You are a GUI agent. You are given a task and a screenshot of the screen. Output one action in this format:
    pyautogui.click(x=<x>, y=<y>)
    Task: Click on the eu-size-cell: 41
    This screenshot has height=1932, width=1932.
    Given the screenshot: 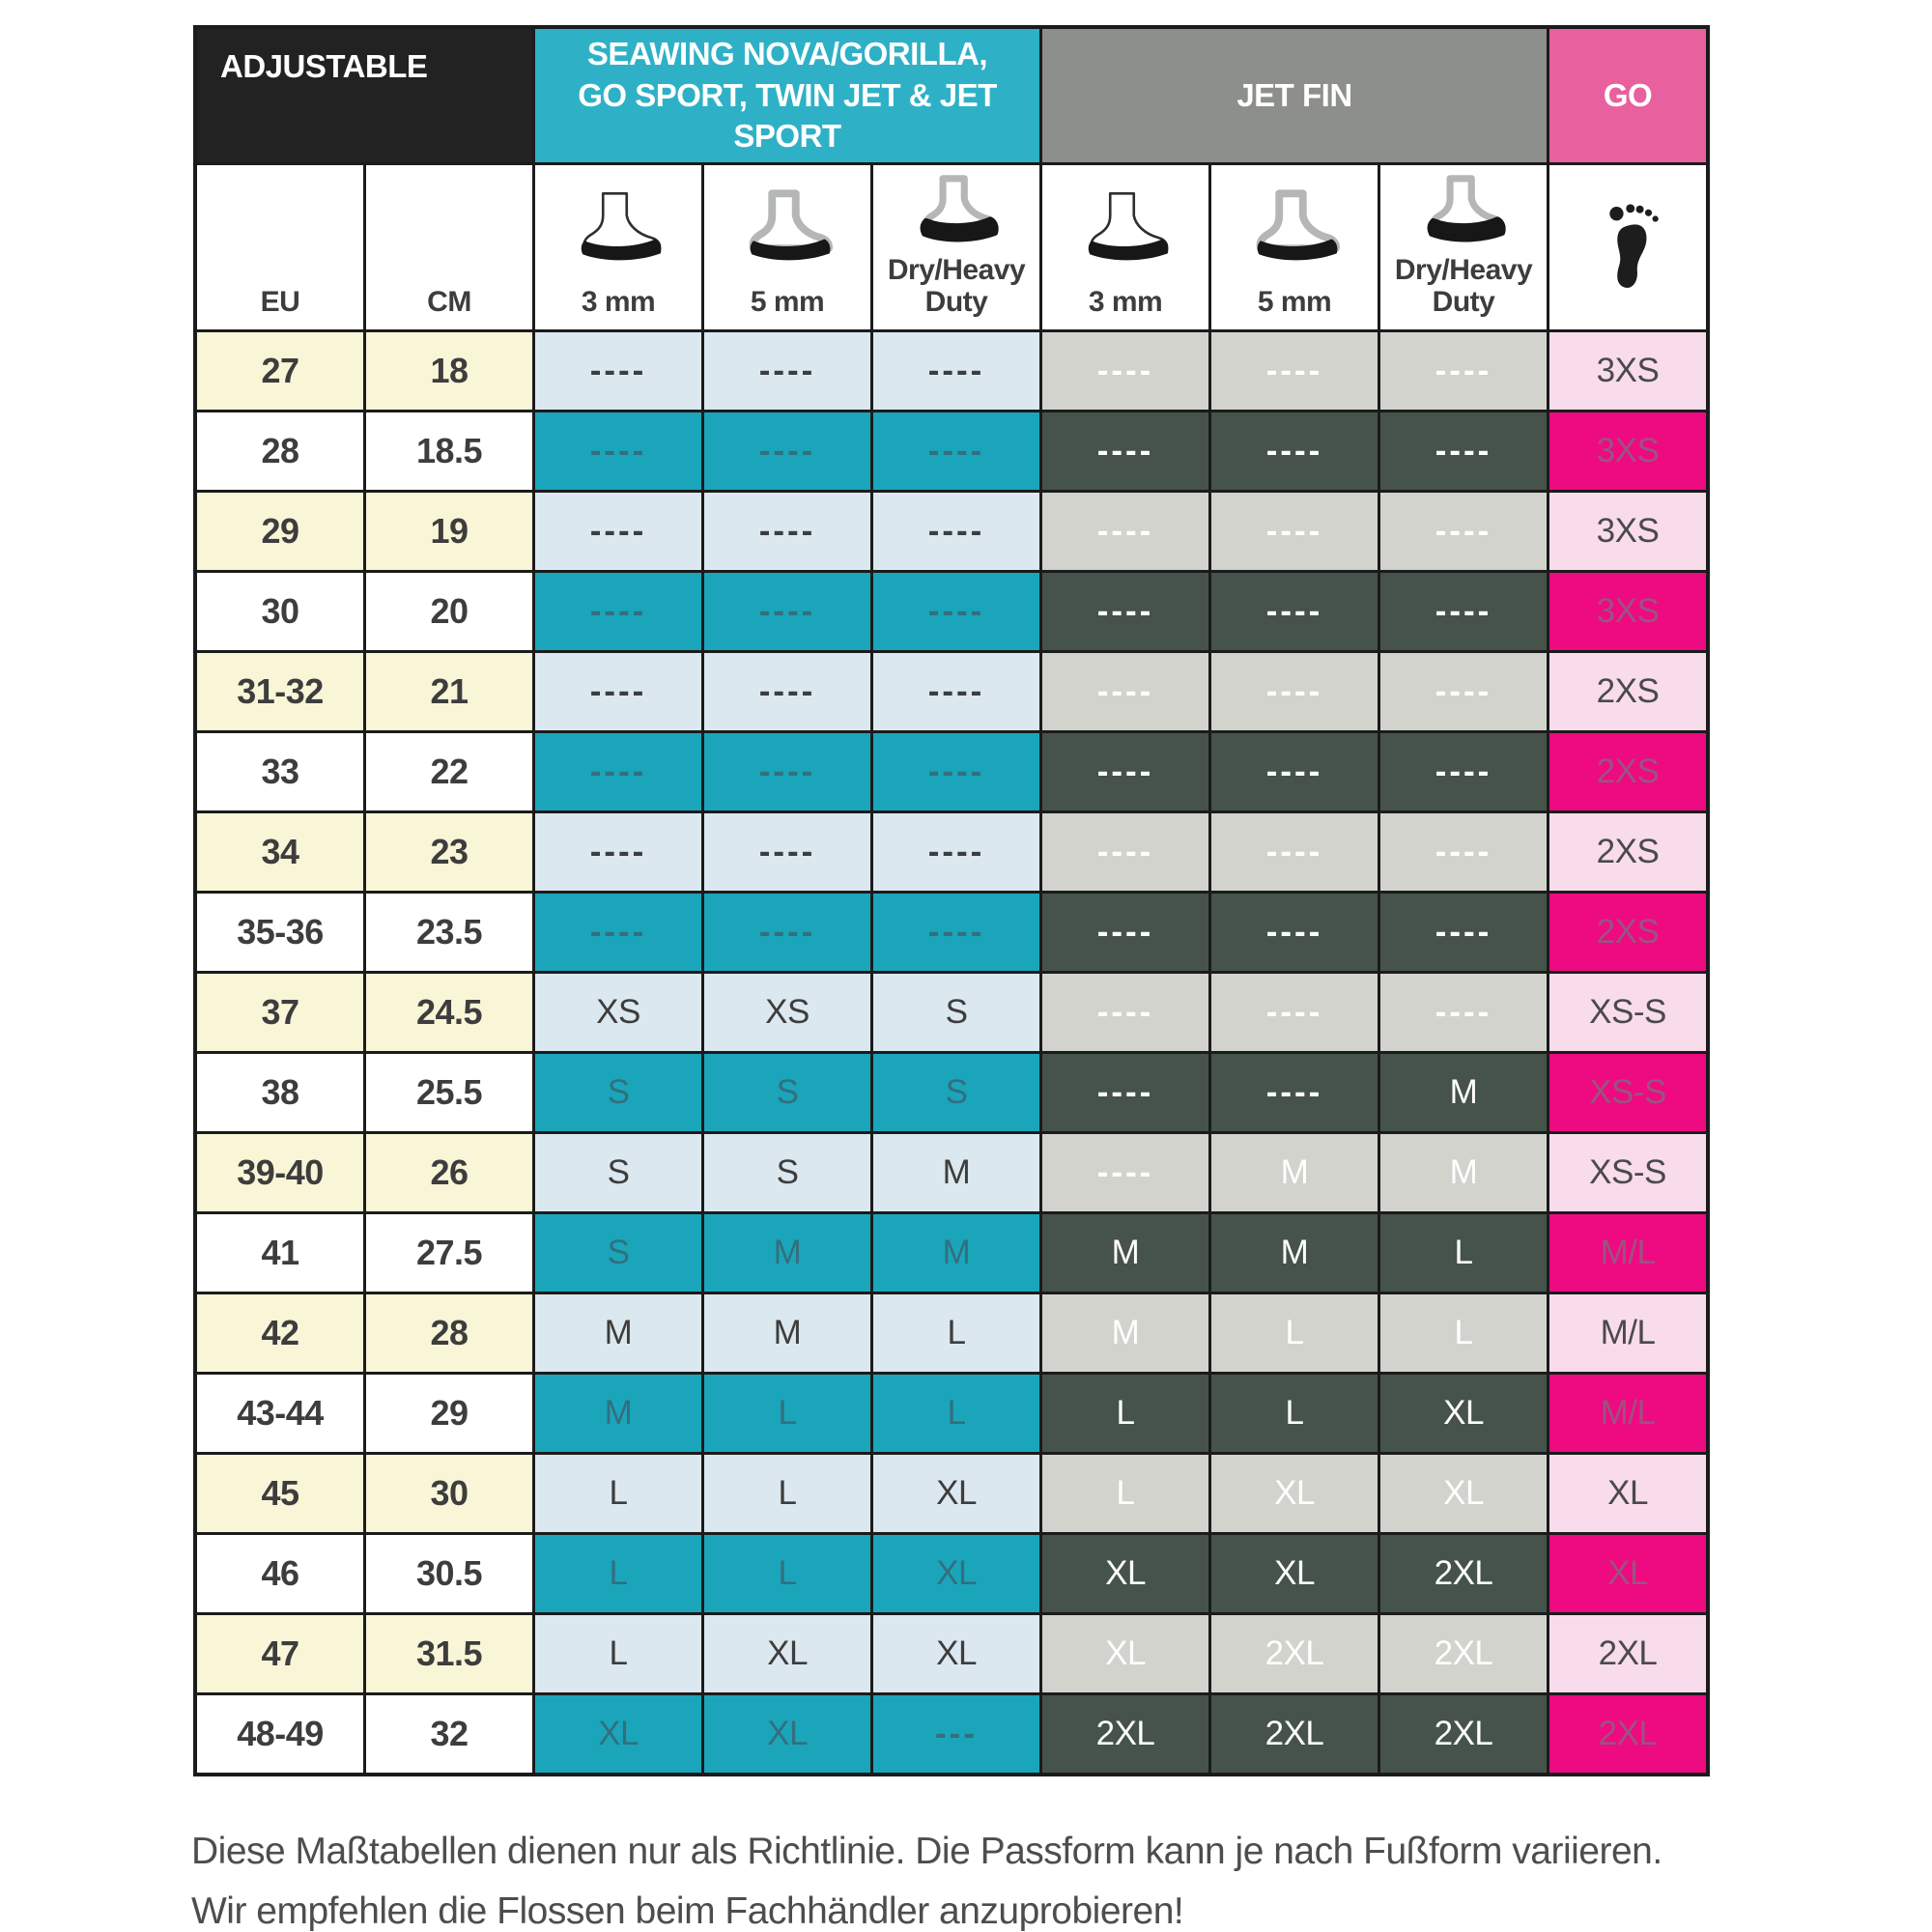 What is the action you would take?
    pyautogui.click(x=280, y=1253)
    